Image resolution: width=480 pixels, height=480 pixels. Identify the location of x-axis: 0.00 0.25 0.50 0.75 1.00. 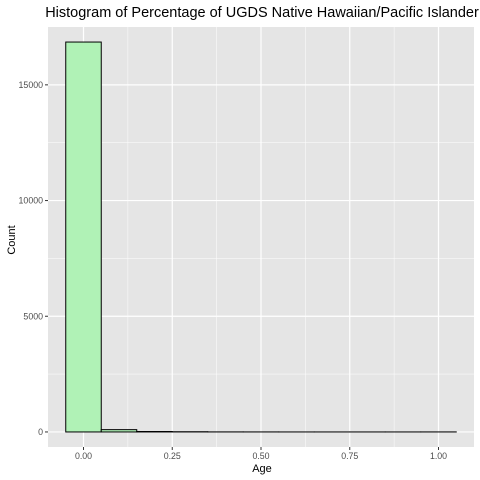
(261, 454).